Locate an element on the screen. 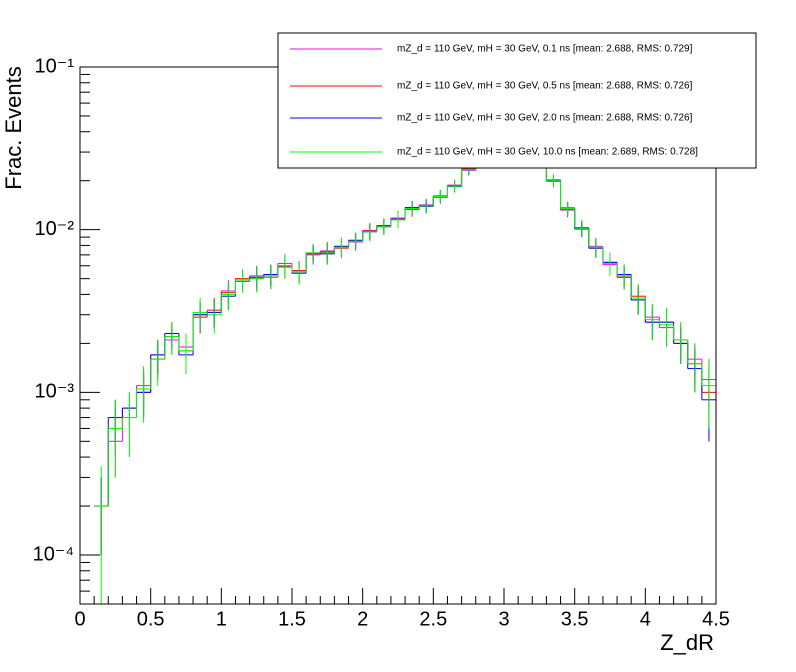 The width and height of the screenshot is (796, 672). x-tick-label: 1.5 is located at coordinates (292, 619).